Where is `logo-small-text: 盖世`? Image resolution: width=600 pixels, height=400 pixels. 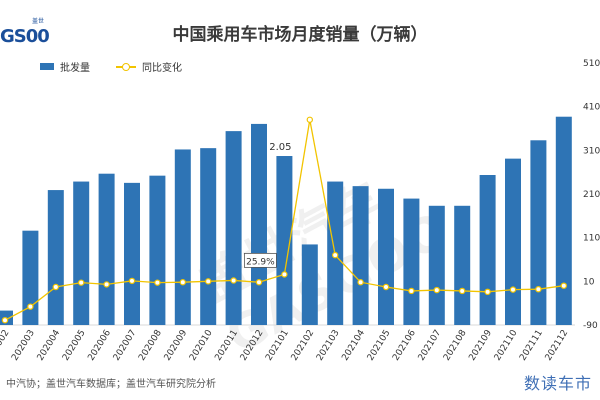
logo-small-text: 盖世 is located at coordinates (38, 21).